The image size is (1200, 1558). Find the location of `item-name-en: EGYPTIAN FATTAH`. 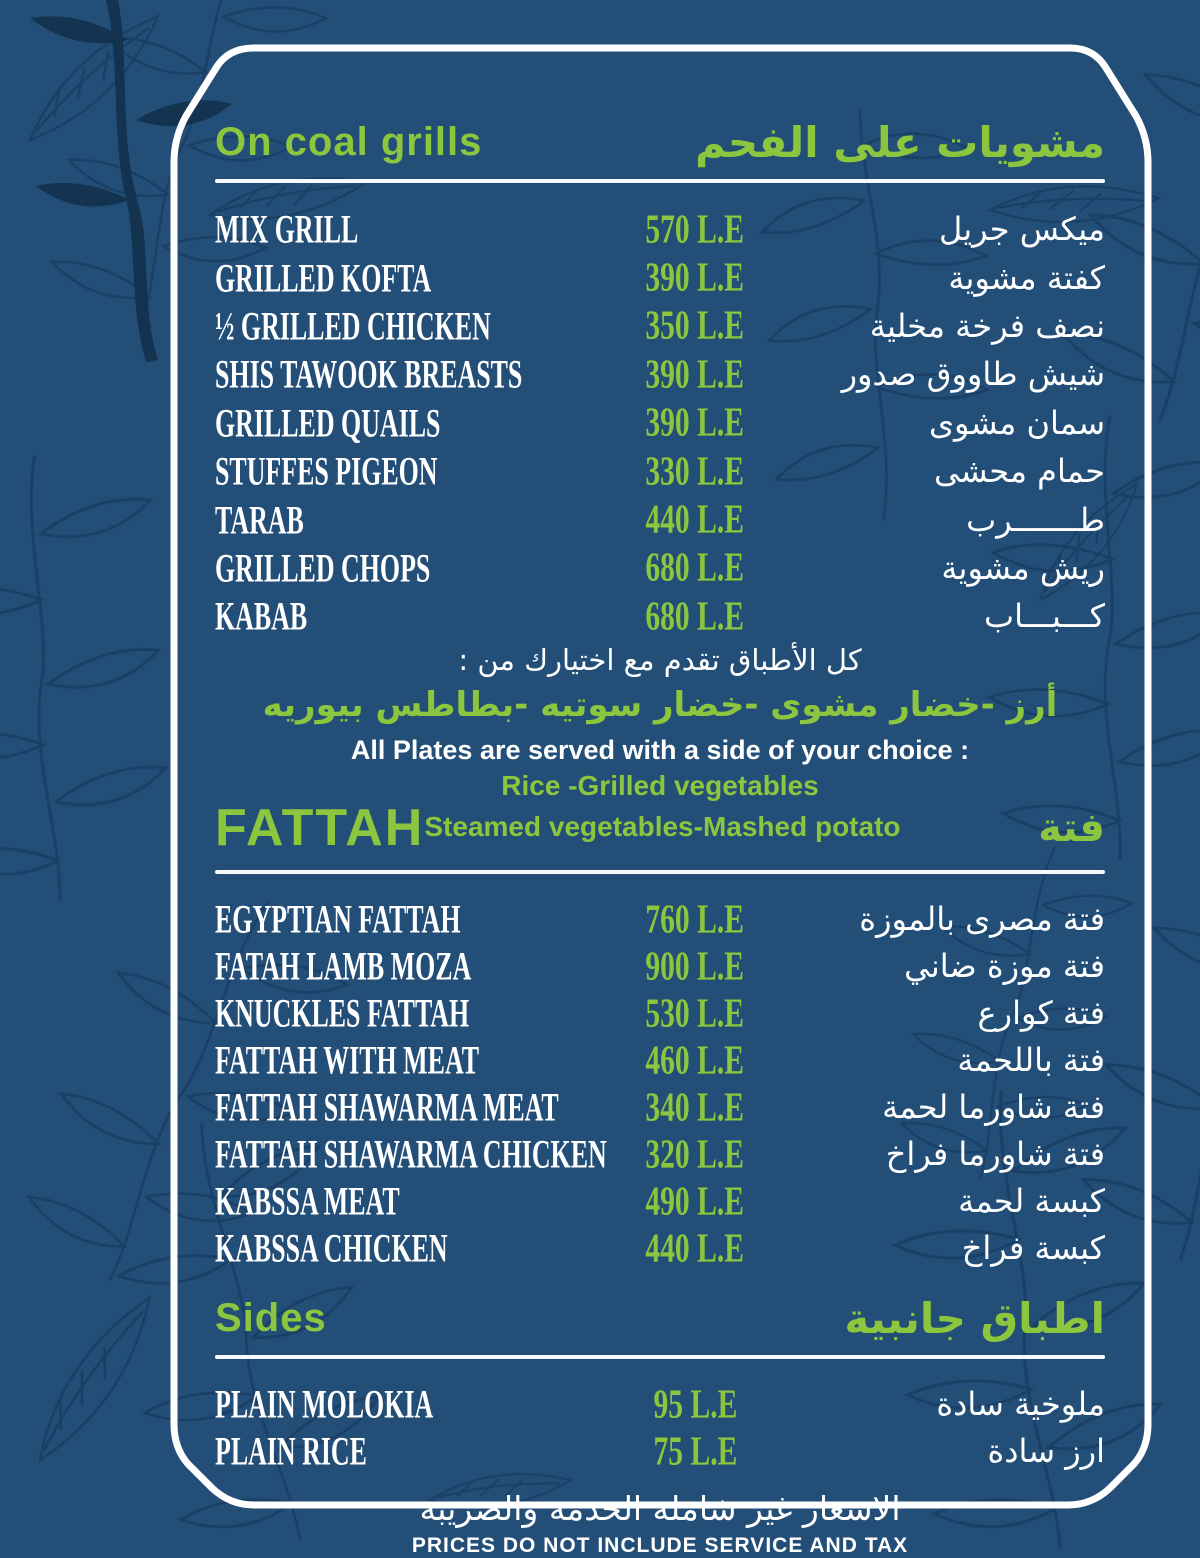

item-name-en: EGYPTIAN FATTAH is located at coordinates (338, 919).